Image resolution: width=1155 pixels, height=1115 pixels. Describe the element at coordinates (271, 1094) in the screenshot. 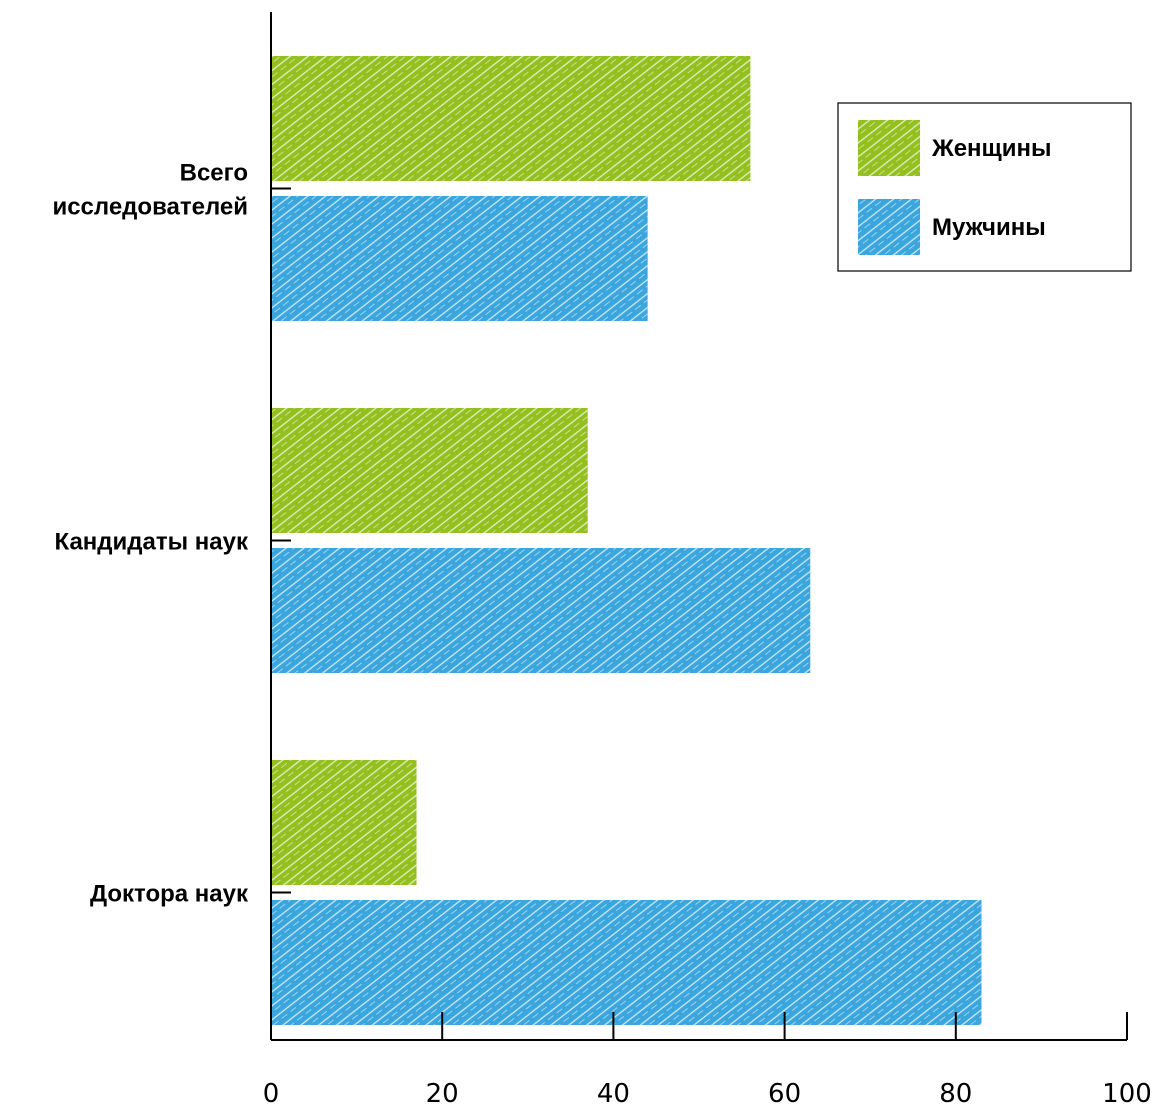

I see `x-tick-label-0: 0` at that location.